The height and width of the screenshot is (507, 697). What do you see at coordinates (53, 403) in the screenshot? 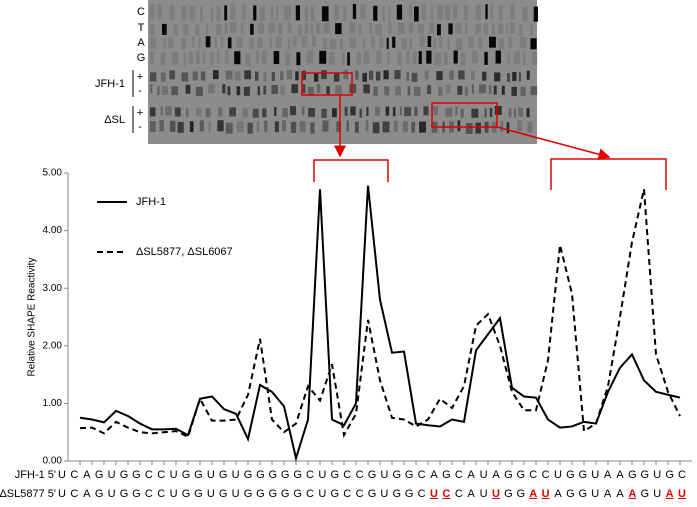
I see `y-tick-label: 1.00` at bounding box center [53, 403].